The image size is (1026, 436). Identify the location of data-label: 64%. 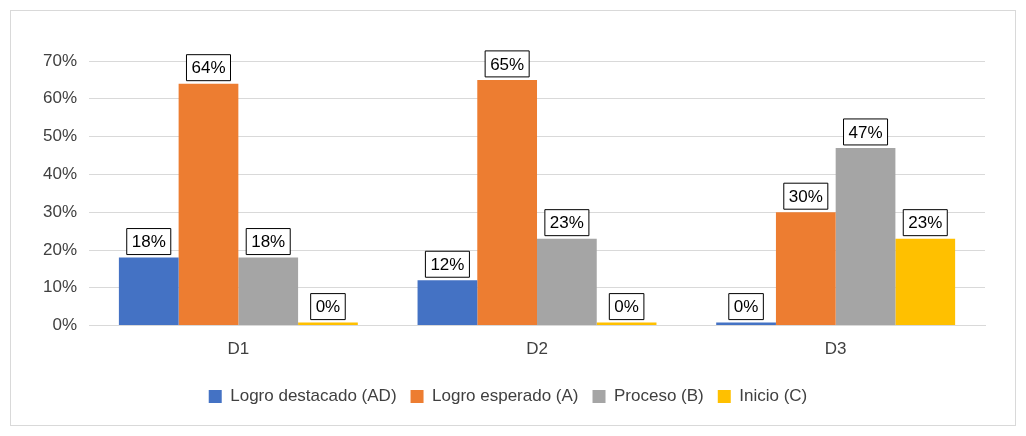
(208, 68).